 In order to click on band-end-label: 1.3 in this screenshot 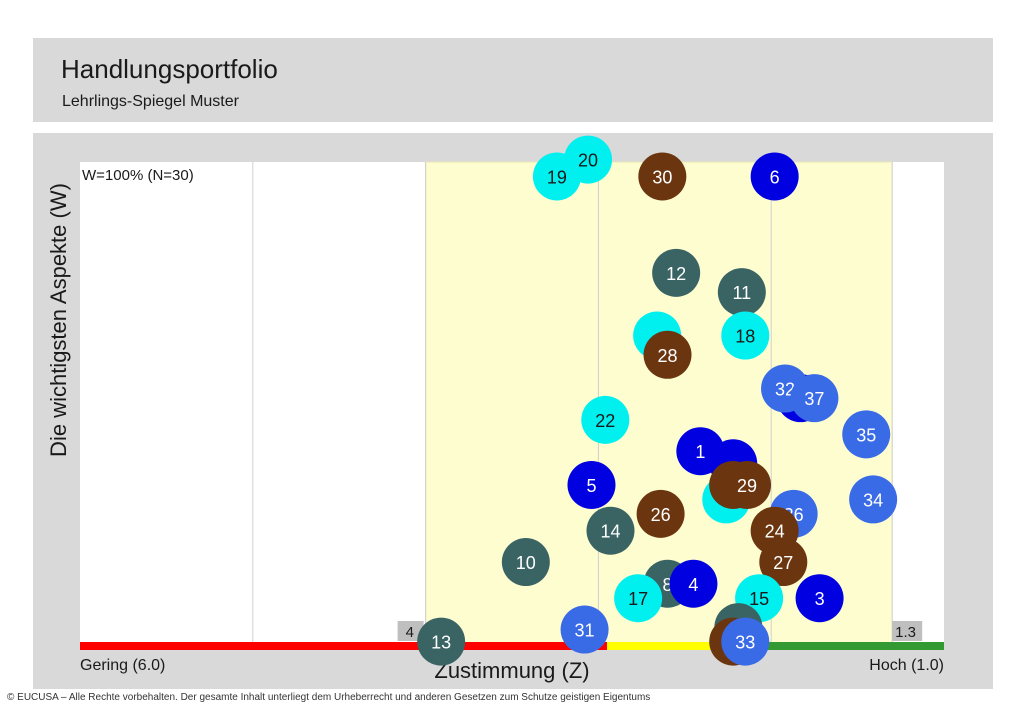, I will do `click(905, 632)`.